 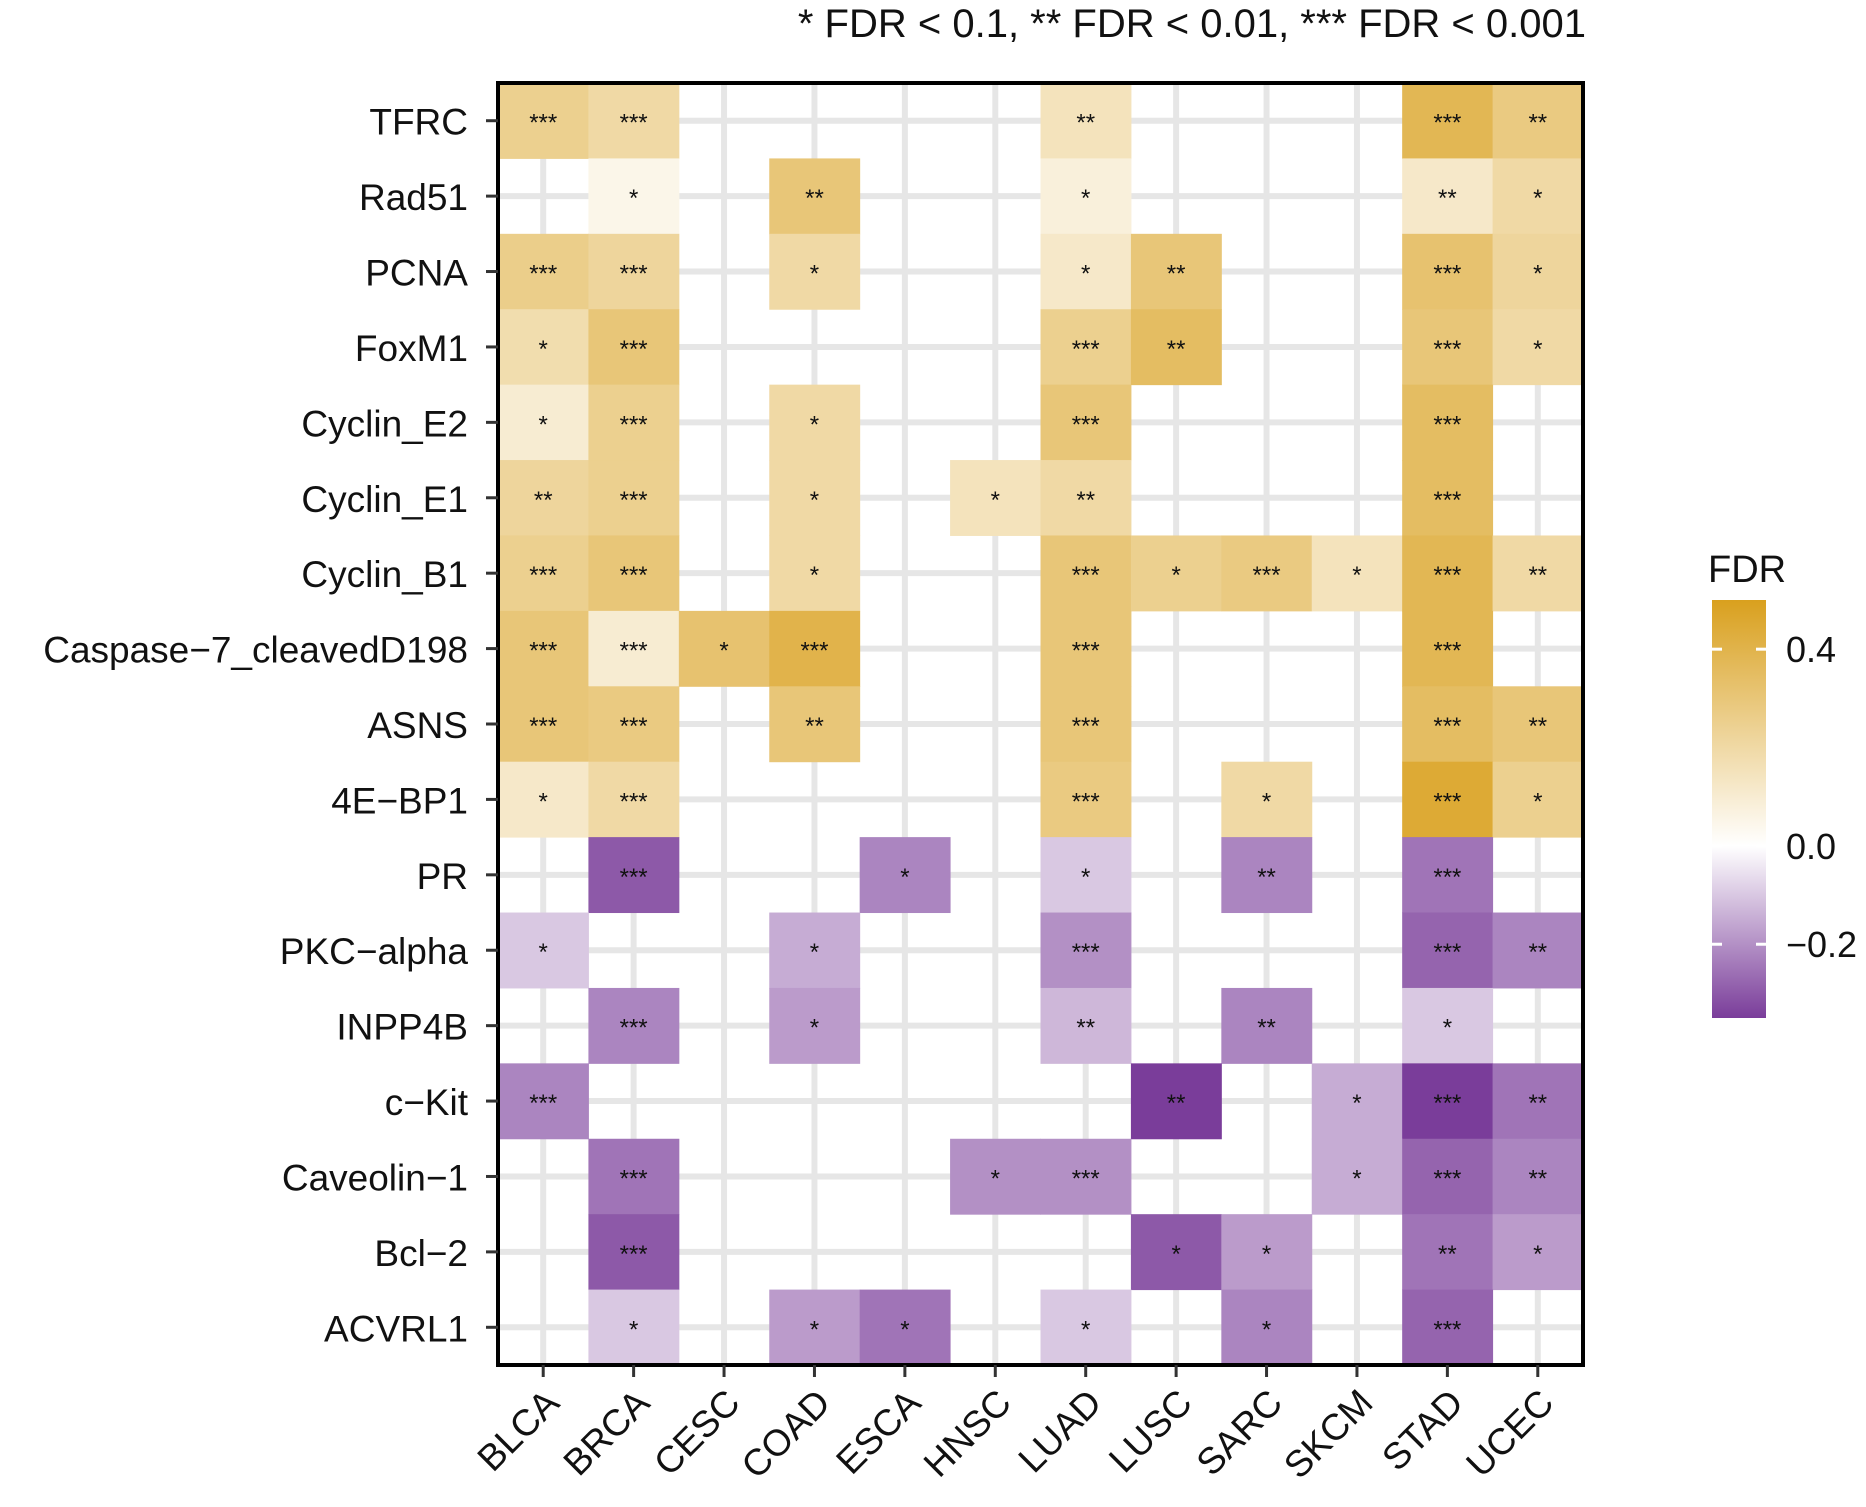 What do you see at coordinates (1821, 944) in the screenshot?
I see `colorbar-tick-label: −0.2` at bounding box center [1821, 944].